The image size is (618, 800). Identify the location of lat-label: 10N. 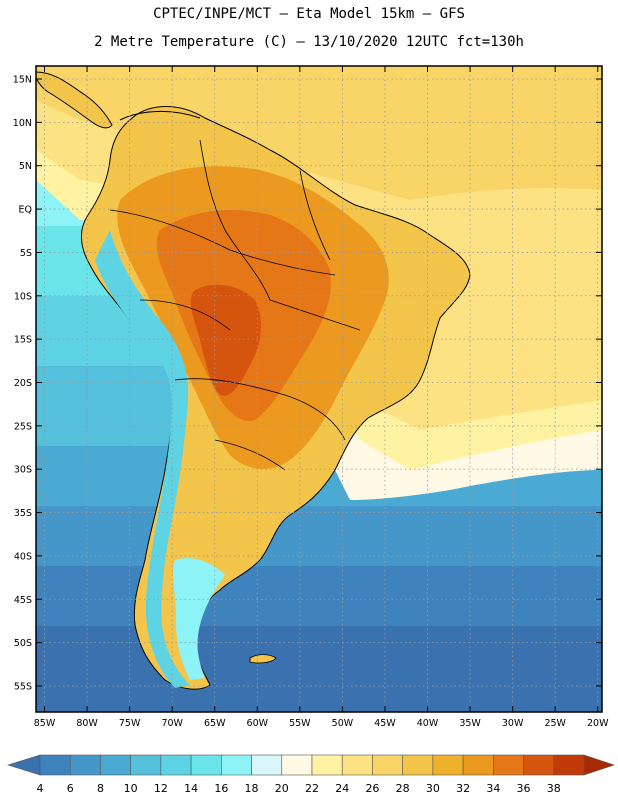
(22, 123).